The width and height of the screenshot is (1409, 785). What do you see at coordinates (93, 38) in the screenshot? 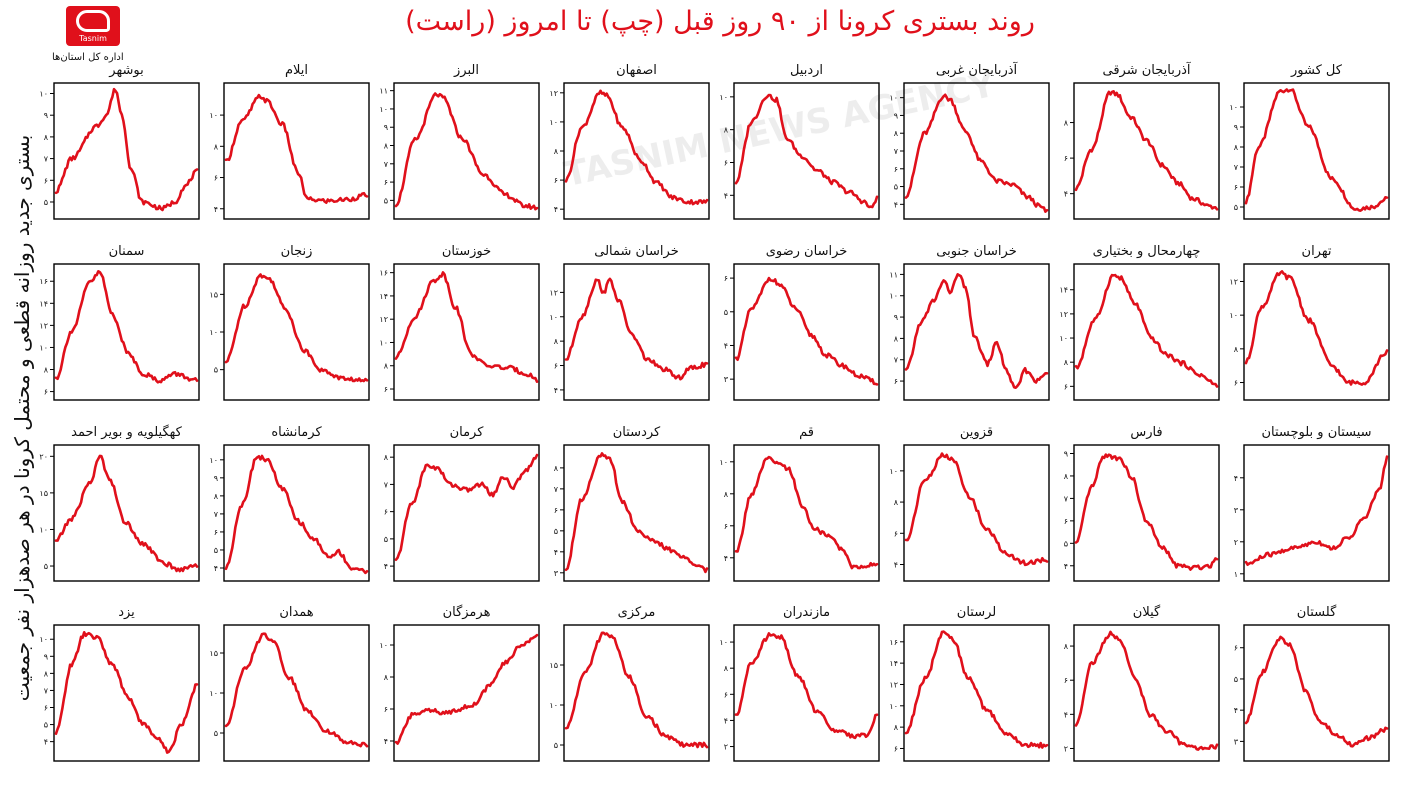
I see `logo-text: Tasnim` at bounding box center [93, 38].